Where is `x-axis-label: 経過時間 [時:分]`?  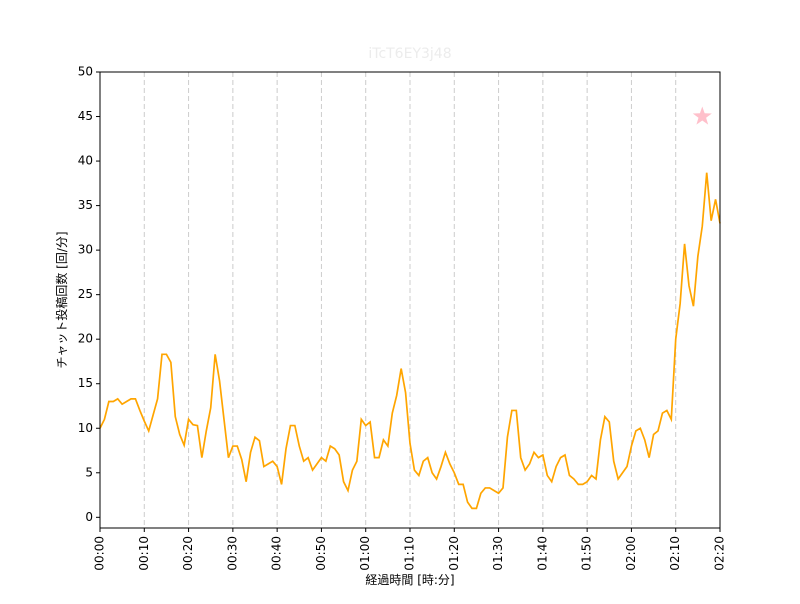 x-axis-label: 経過時間 [時:分] is located at coordinates (409, 580).